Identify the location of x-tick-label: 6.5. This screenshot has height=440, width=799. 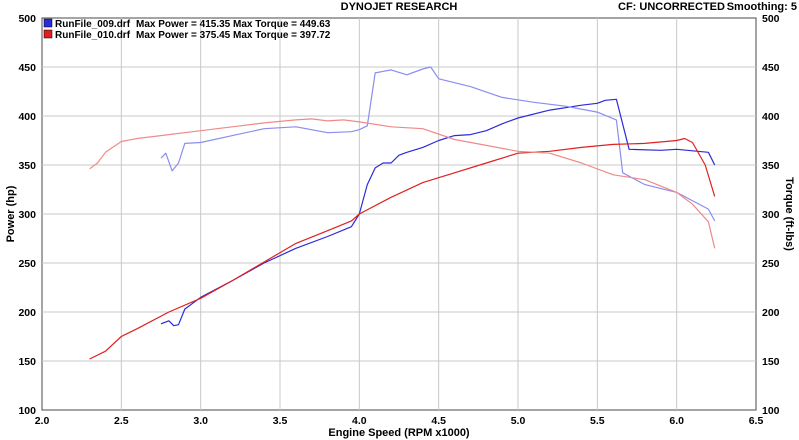
(756, 421).